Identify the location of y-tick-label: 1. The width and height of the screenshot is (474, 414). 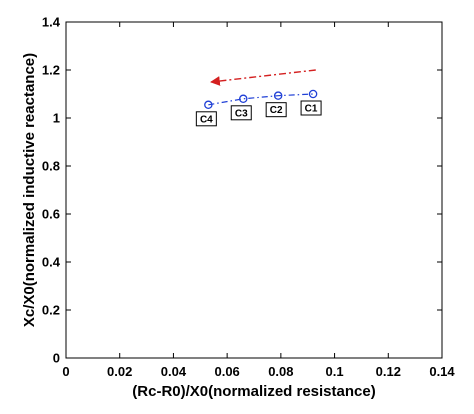
(56, 118).